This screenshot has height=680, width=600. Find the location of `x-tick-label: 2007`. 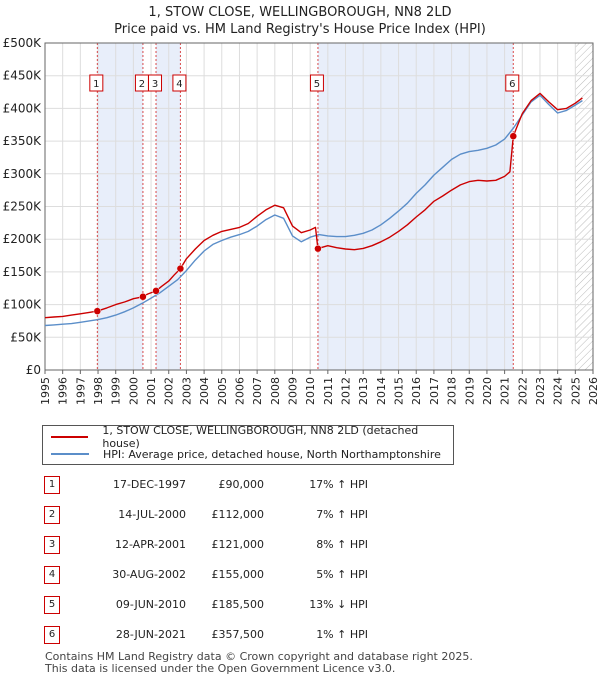

x-tick-label: 2007 is located at coordinates (257, 391).